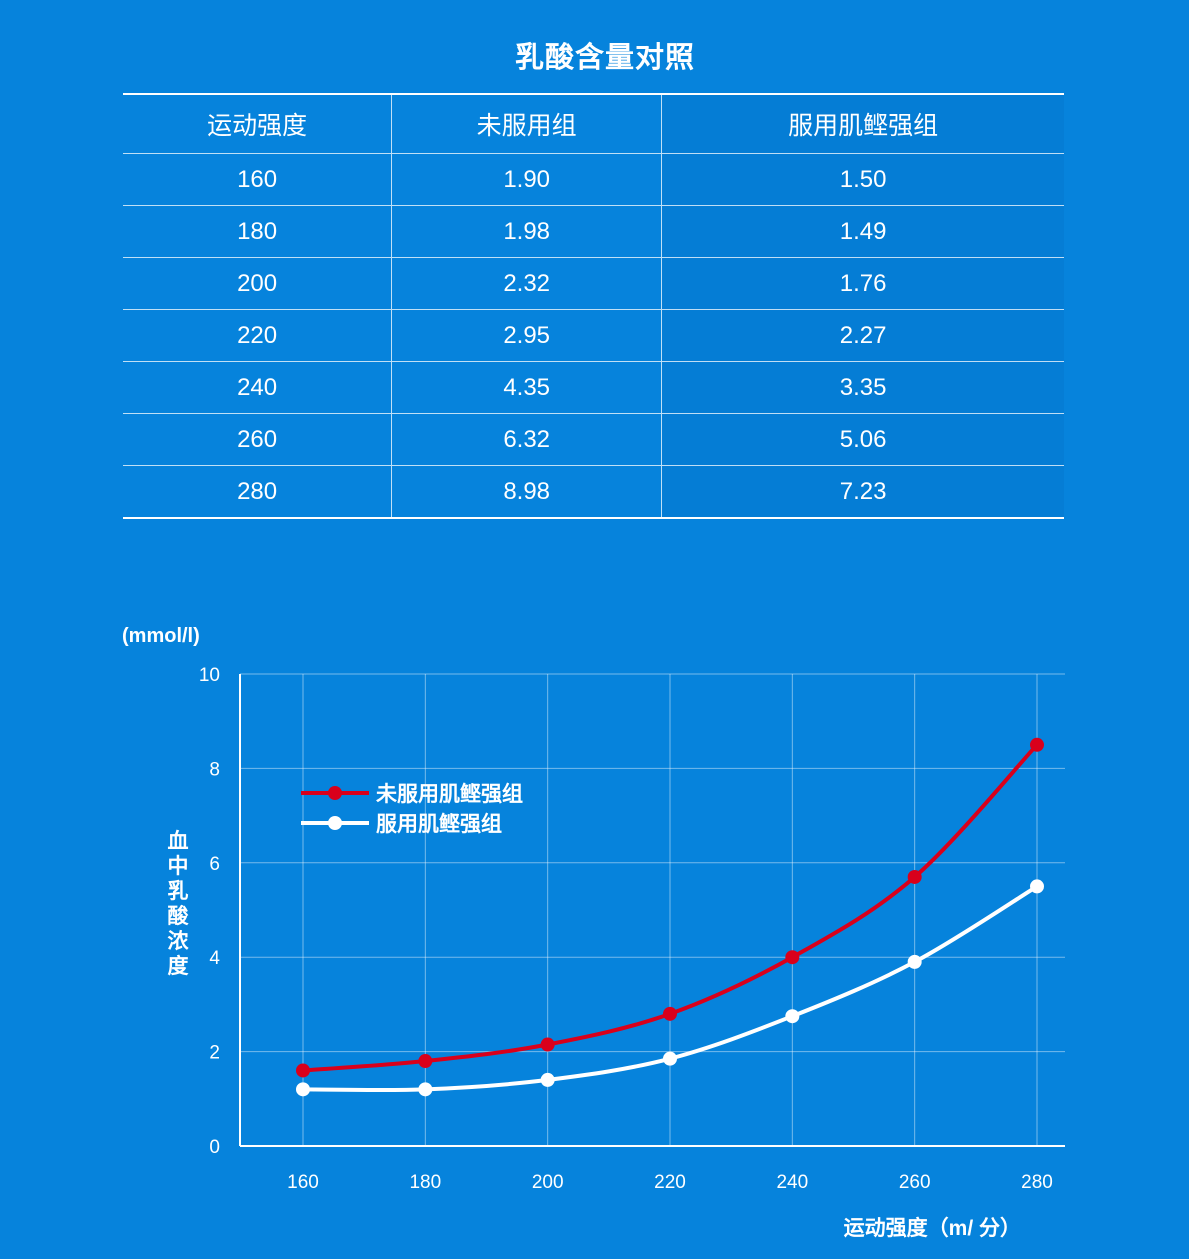 This screenshot has width=1189, height=1259. Describe the element at coordinates (932, 1228) in the screenshot. I see `x-axis-label: 运动强度（m/ 分）` at that location.